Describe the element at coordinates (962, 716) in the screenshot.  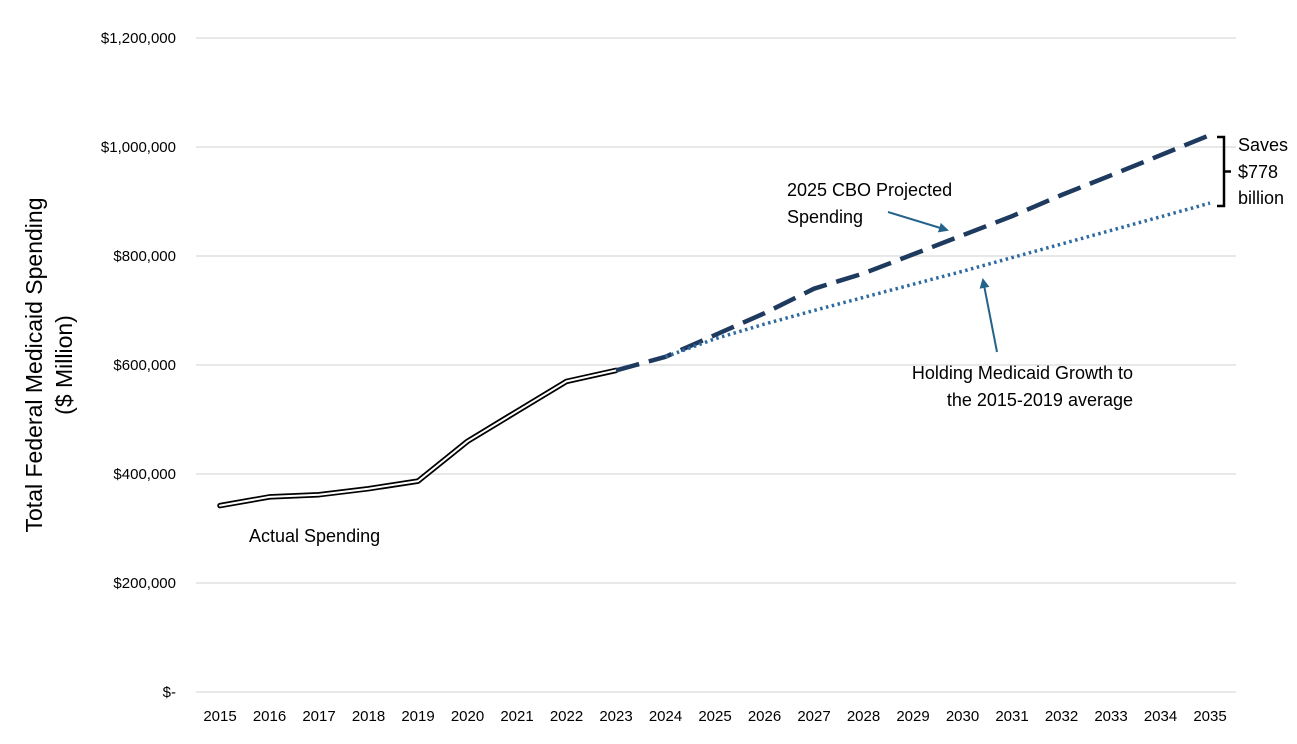
I see `x-tick-label: 2030` at that location.